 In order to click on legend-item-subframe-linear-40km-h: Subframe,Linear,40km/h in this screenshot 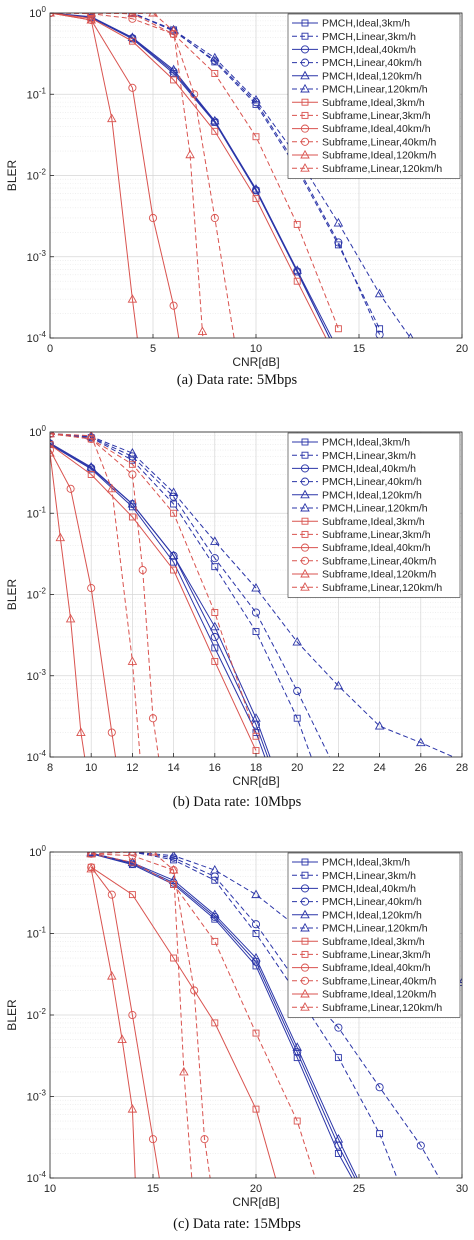, I will do `click(364, 981)`.